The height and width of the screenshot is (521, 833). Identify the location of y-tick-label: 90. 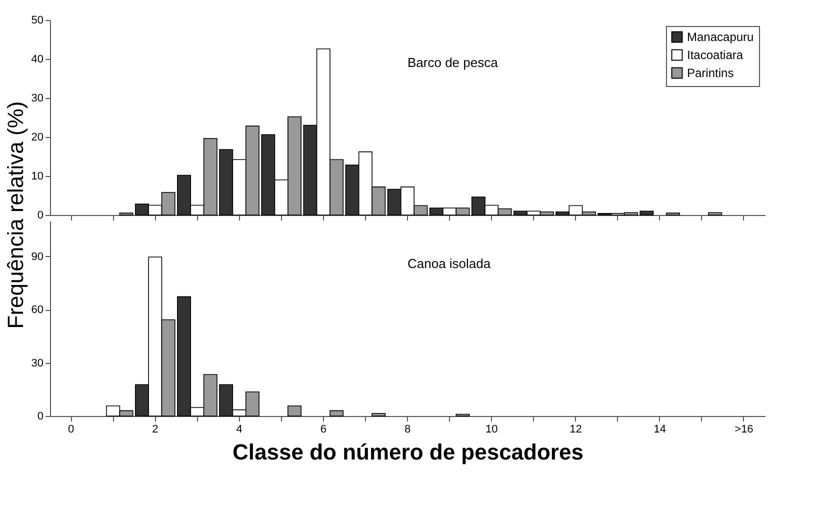
(37, 256).